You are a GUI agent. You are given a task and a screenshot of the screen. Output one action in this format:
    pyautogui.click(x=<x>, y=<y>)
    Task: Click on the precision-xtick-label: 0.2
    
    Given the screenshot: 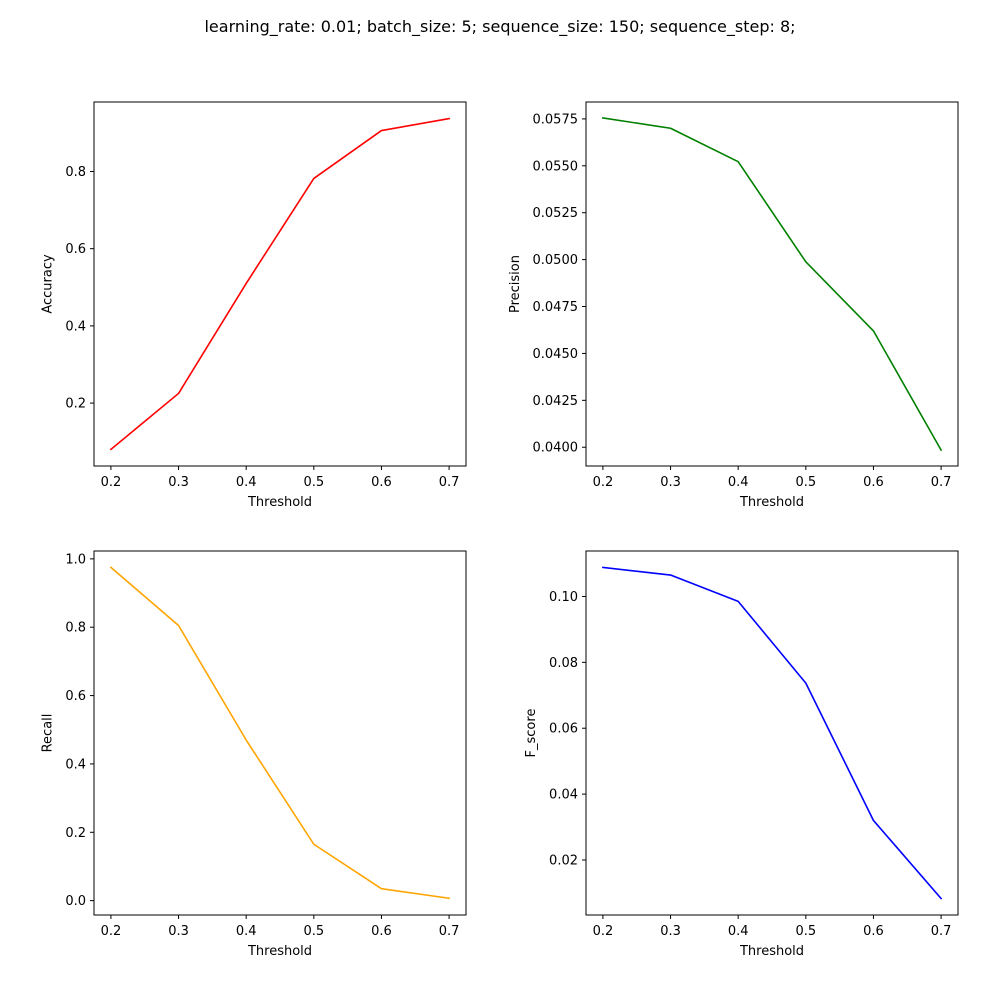 What is the action you would take?
    pyautogui.click(x=603, y=482)
    